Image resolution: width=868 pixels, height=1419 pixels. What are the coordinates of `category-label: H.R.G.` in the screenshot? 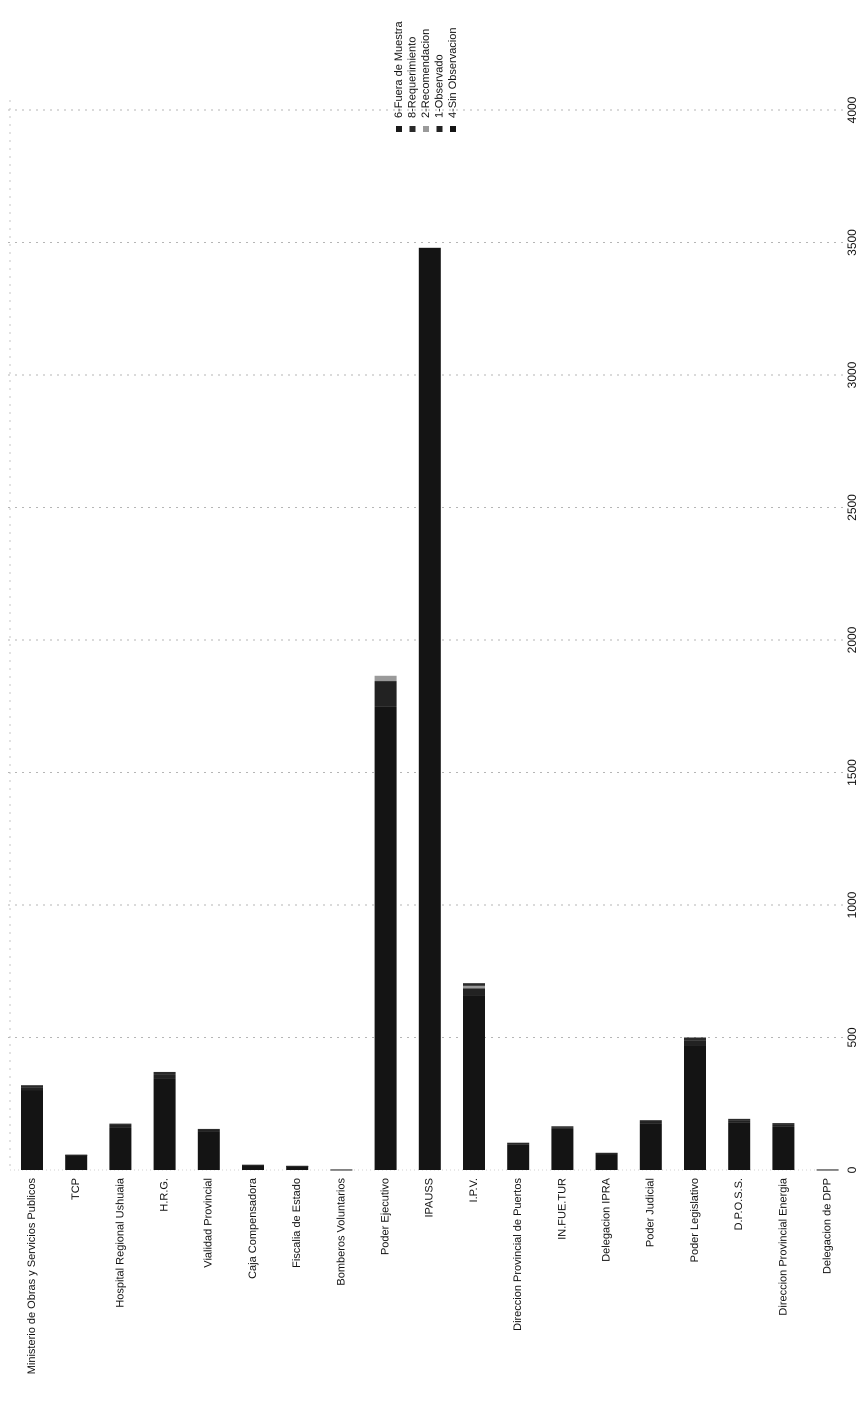 It's located at (165, 1195).